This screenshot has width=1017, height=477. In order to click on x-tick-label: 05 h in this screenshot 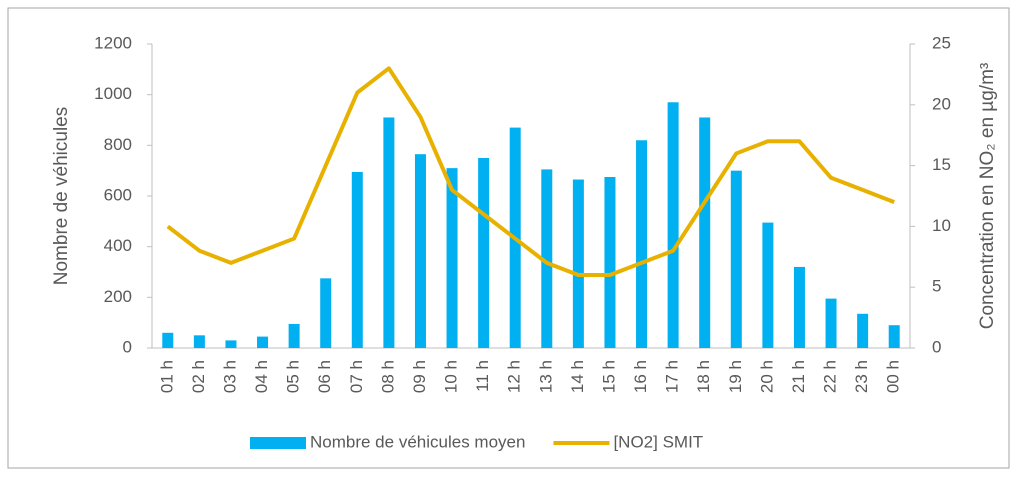, I will do `click(293, 376)`.